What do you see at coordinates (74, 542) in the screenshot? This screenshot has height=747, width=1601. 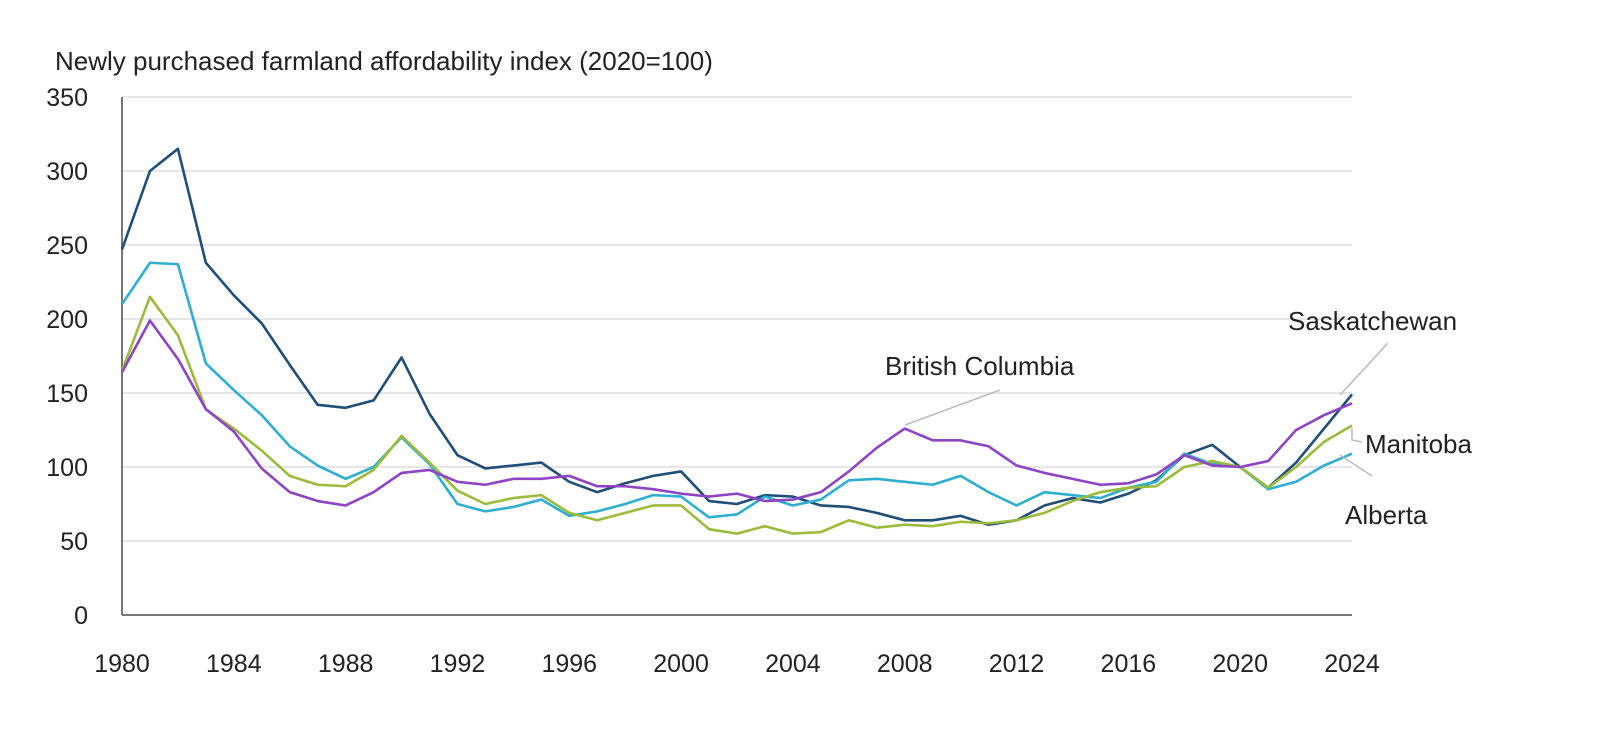 I see `y-tick-label: 50` at bounding box center [74, 542].